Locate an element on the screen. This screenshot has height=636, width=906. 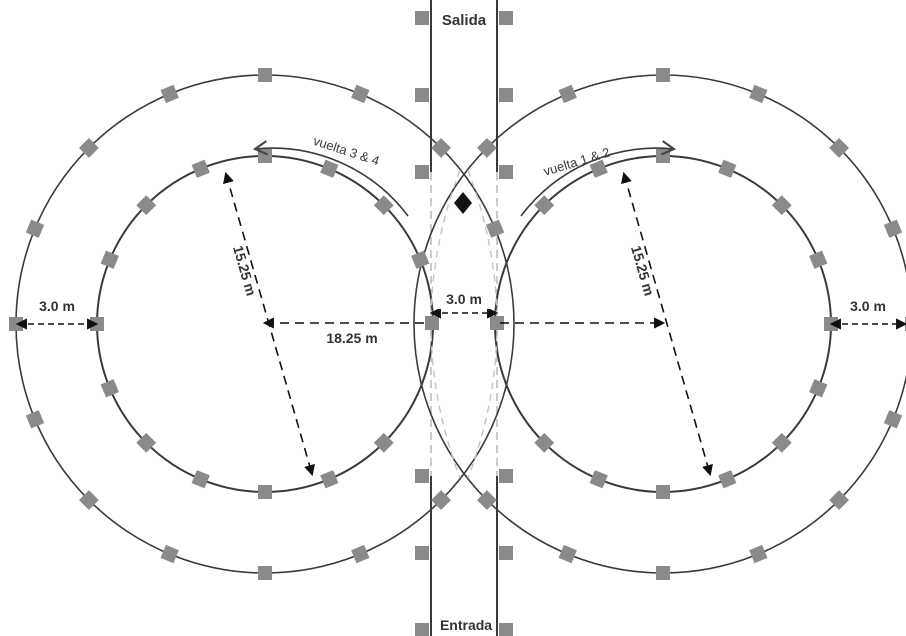
lane-width-right-label: 3.0 m is located at coordinates (868, 306).